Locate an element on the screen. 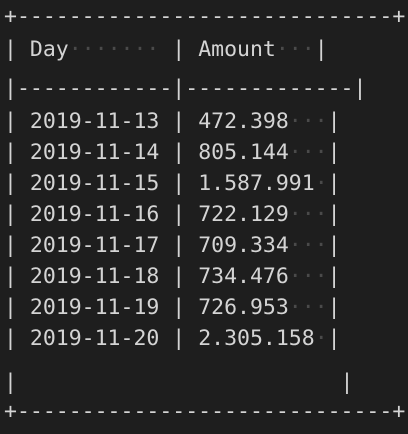 Image resolution: width=408 pixels, height=434 pixels. table-row: | 2019-11-16 | 722.129···| is located at coordinates (172, 214).